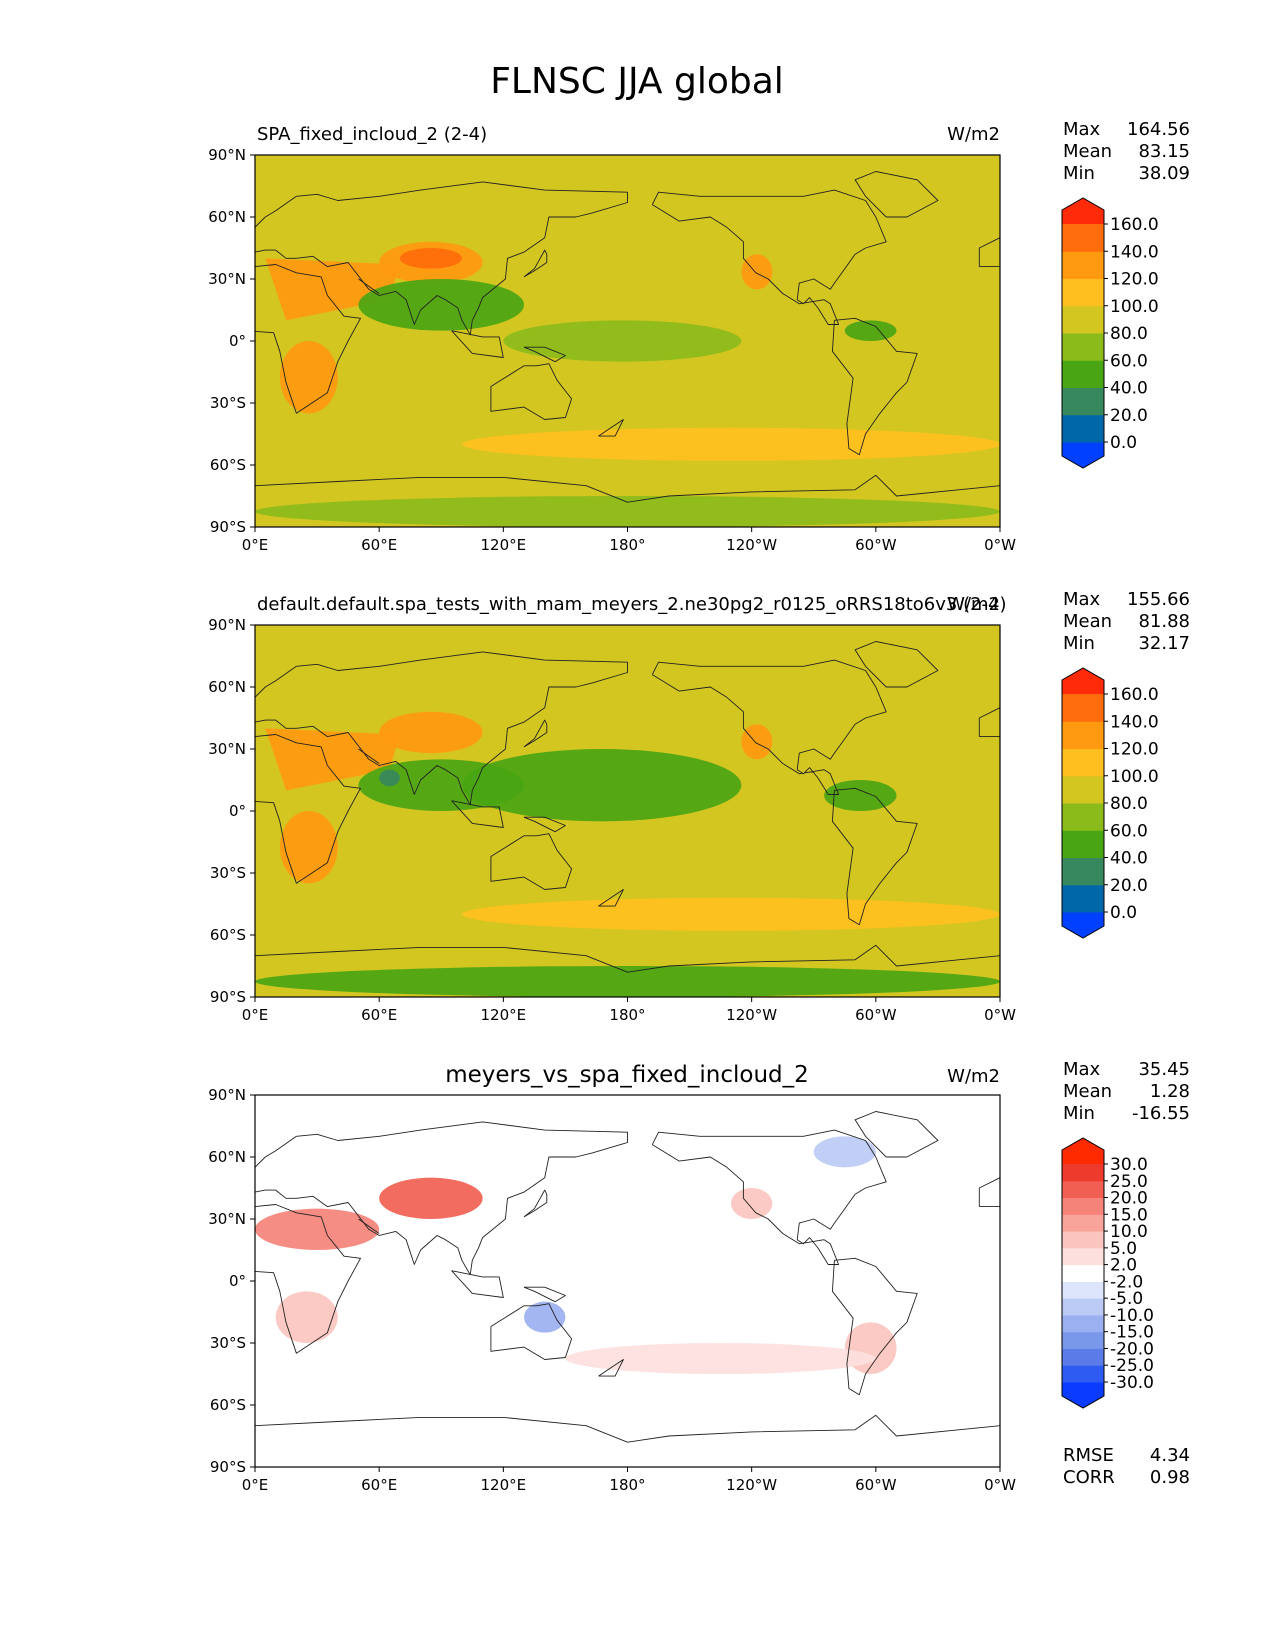 Image resolution: width=1275 pixels, height=1650 pixels. Describe the element at coordinates (627, 384) in the screenshot. I see `panel-1-field` at that location.